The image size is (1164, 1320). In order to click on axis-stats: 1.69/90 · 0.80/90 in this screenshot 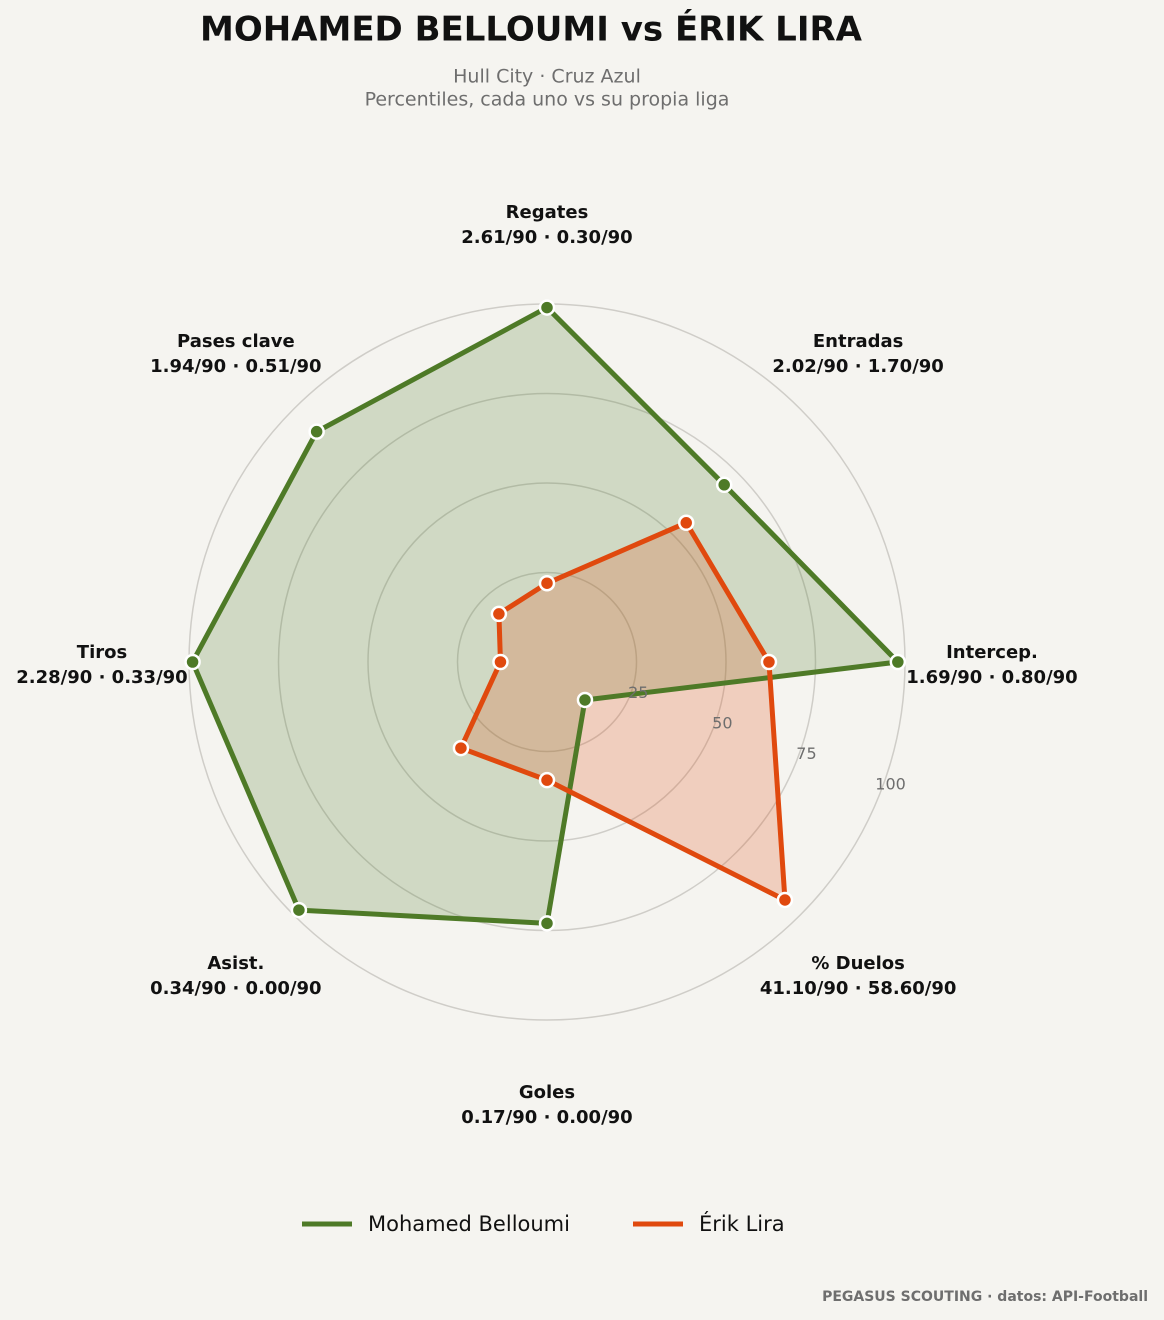, I will do `click(991, 677)`.